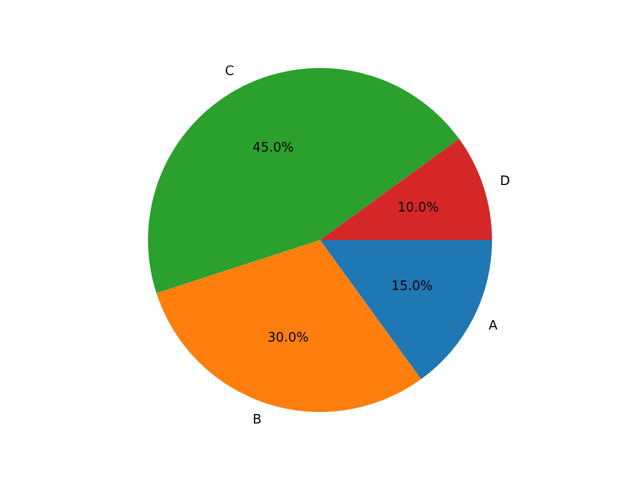 This screenshot has height=480, width=640. Describe the element at coordinates (412, 286) in the screenshot. I see `data-label: 15.0%` at that location.